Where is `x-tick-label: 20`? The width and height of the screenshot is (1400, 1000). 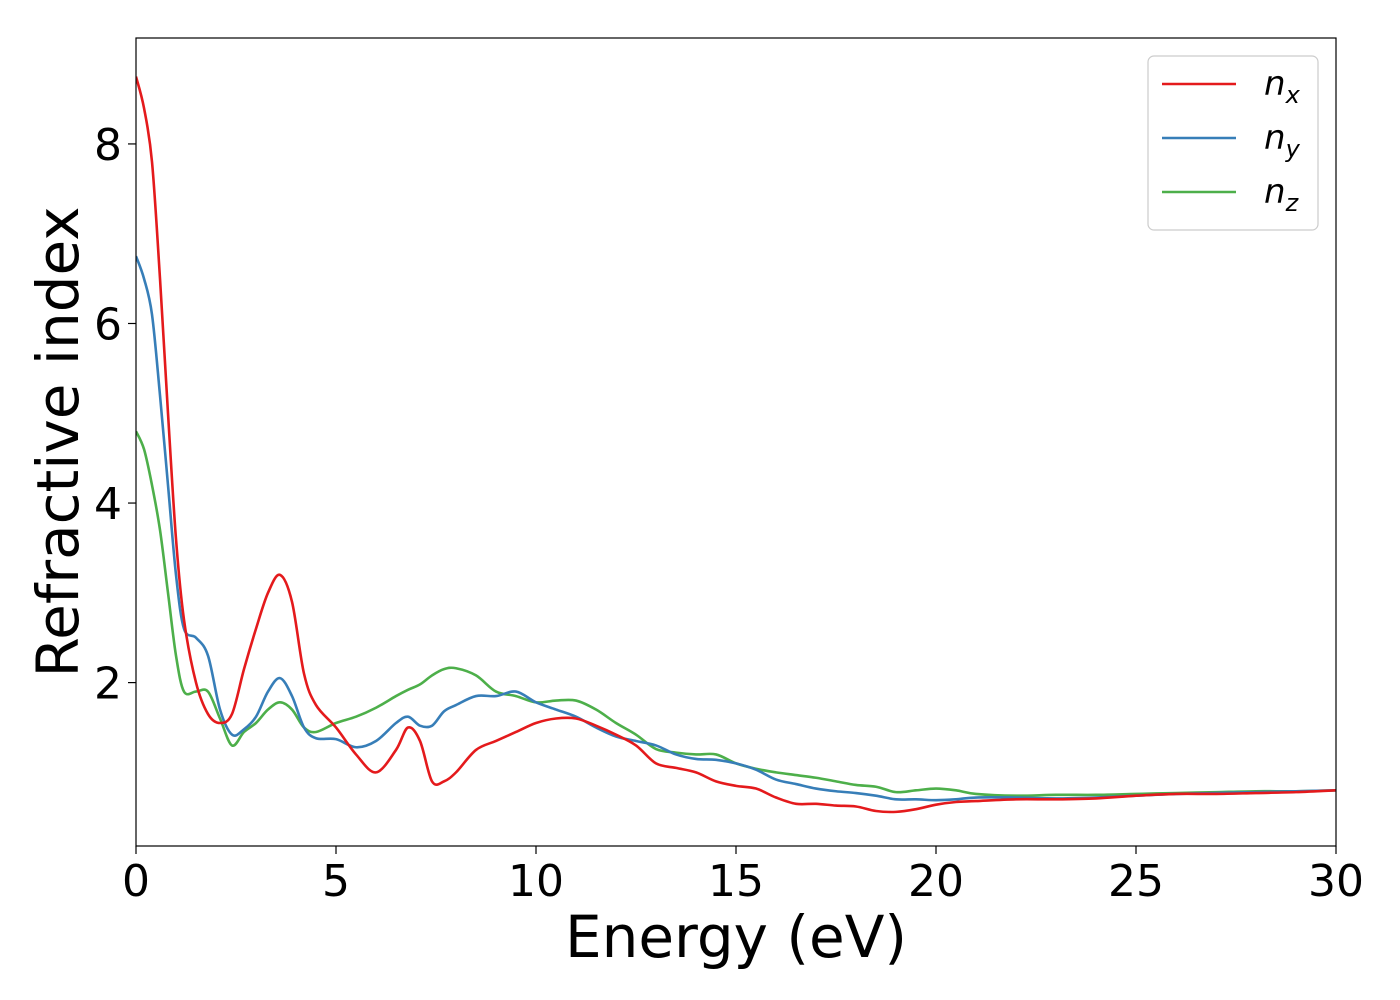 x-tick-label: 20 is located at coordinates (936, 881).